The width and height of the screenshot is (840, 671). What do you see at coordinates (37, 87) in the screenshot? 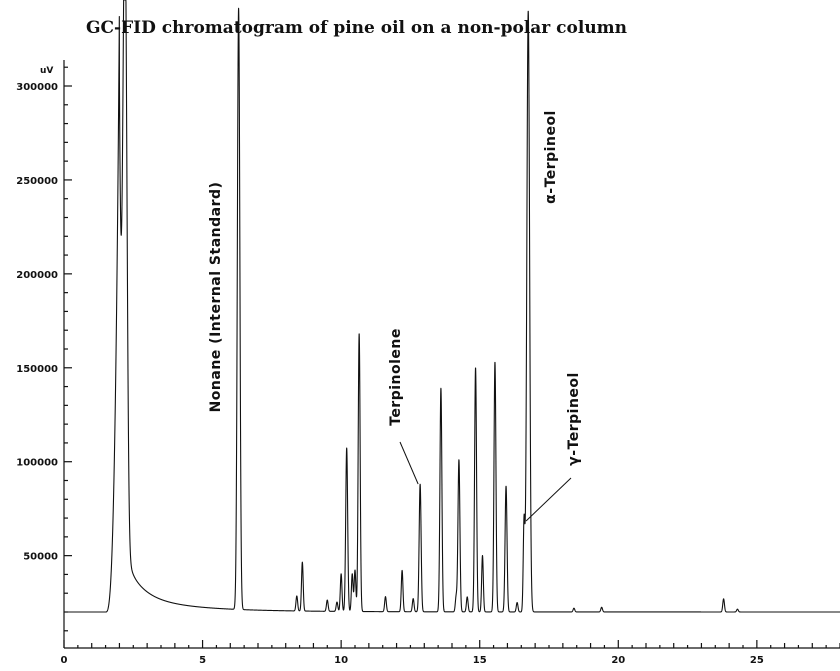
I see `y-tick-label: 300000` at bounding box center [37, 87].